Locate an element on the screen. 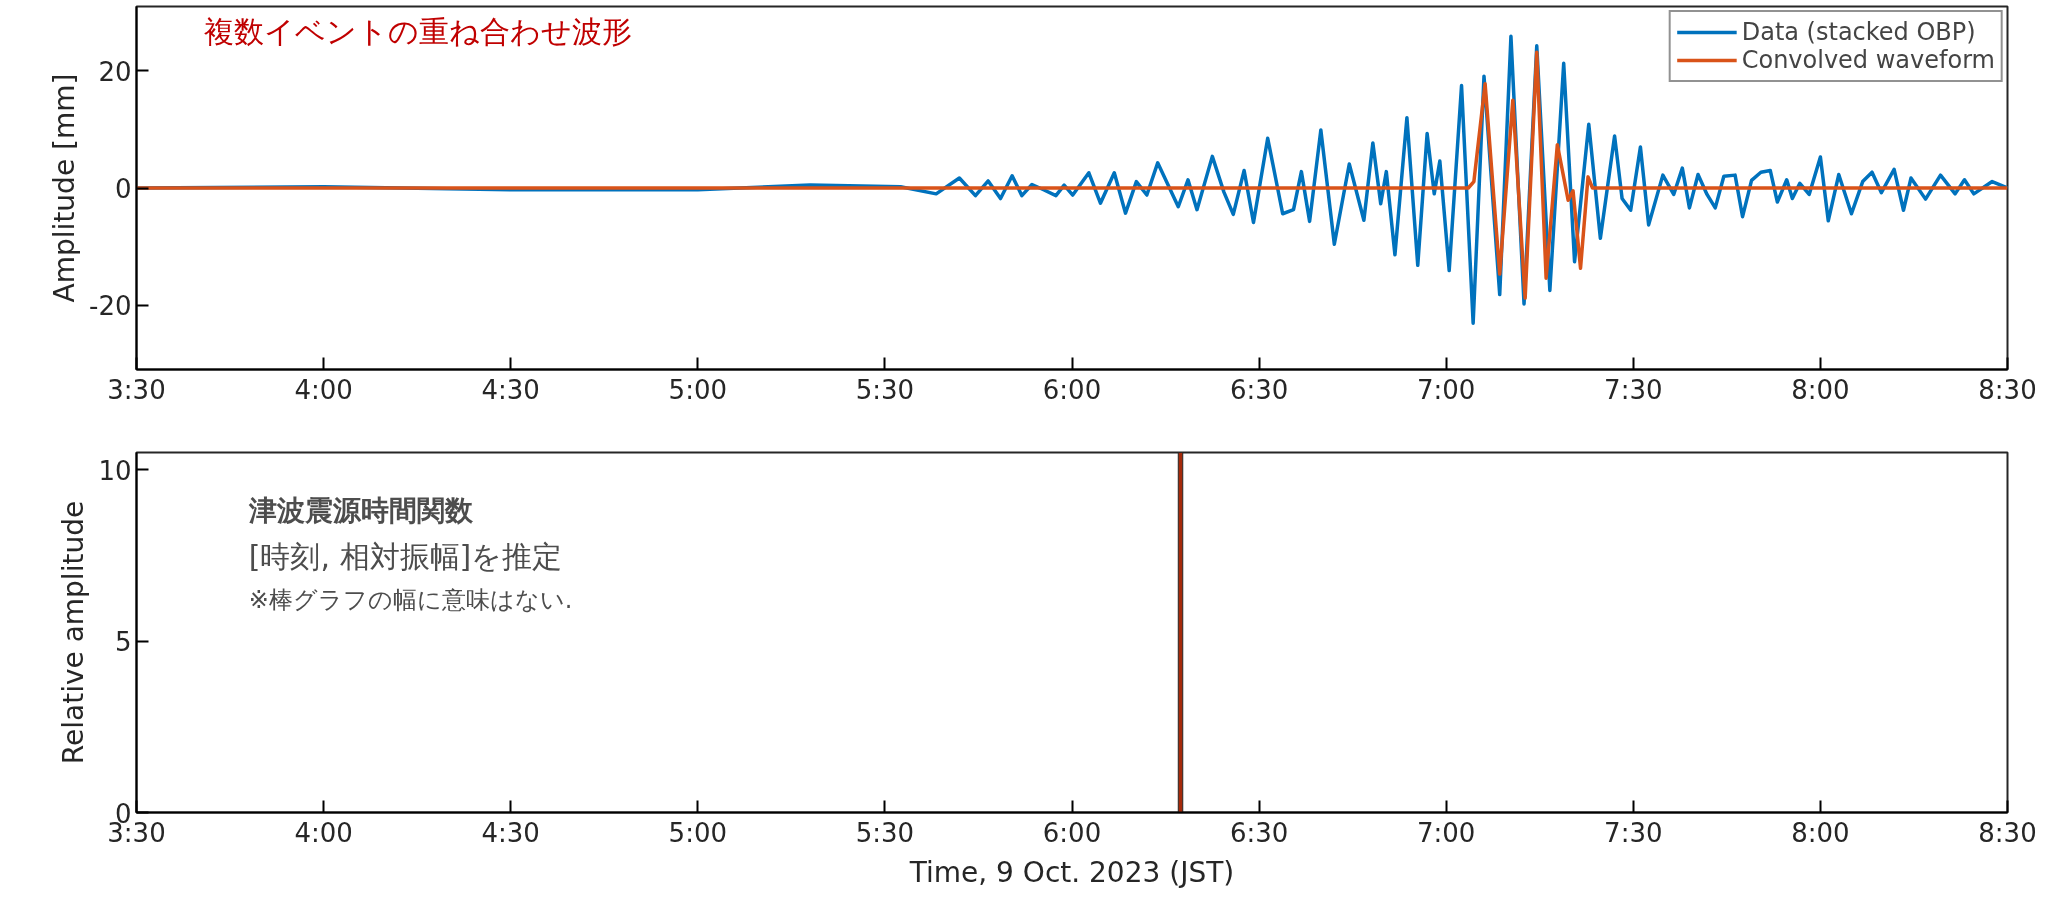  y-tick-label: 10 is located at coordinates (115, 470).